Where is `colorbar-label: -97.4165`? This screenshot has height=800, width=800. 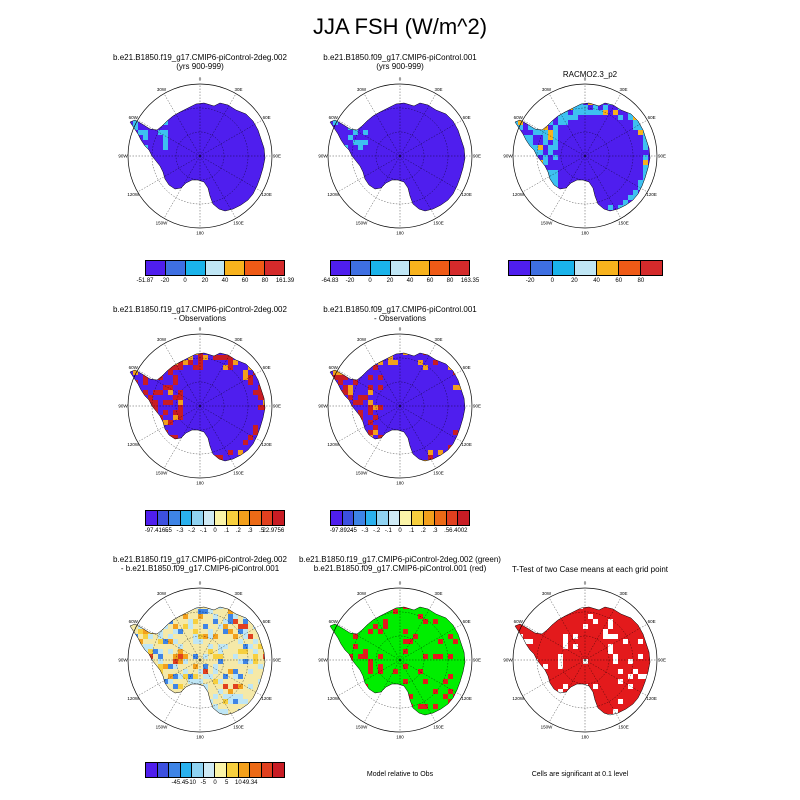
colorbar-label: -97.4165 is located at coordinates (156, 531).